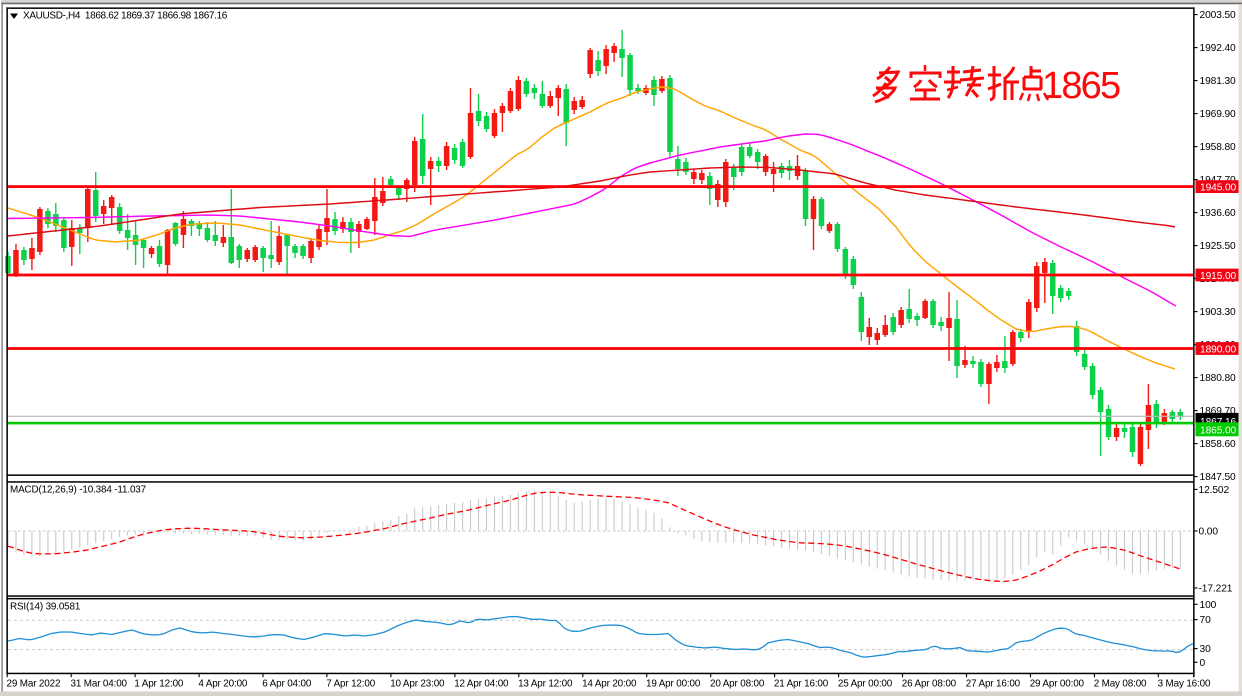 The width and height of the screenshot is (1242, 696). What do you see at coordinates (417, 684) in the screenshot?
I see `svg-text: 10 Apr 23:00` at bounding box center [417, 684].